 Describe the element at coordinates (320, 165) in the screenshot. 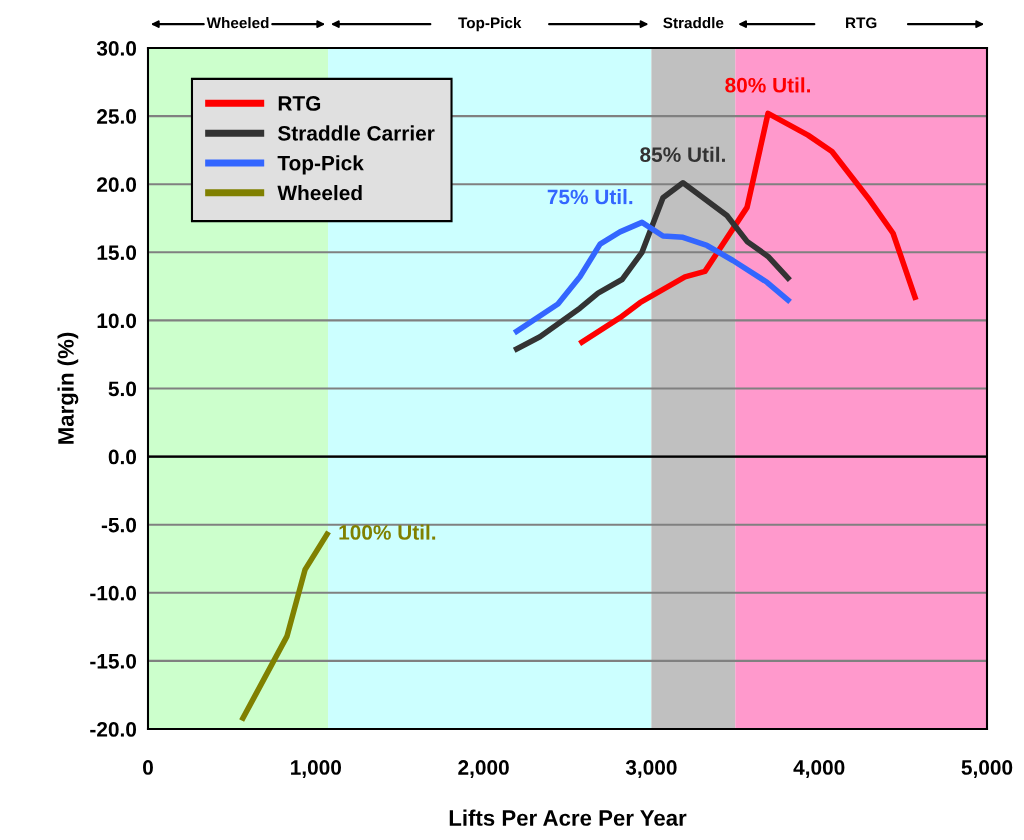

I see `legend-label: Top-Pick` at that location.